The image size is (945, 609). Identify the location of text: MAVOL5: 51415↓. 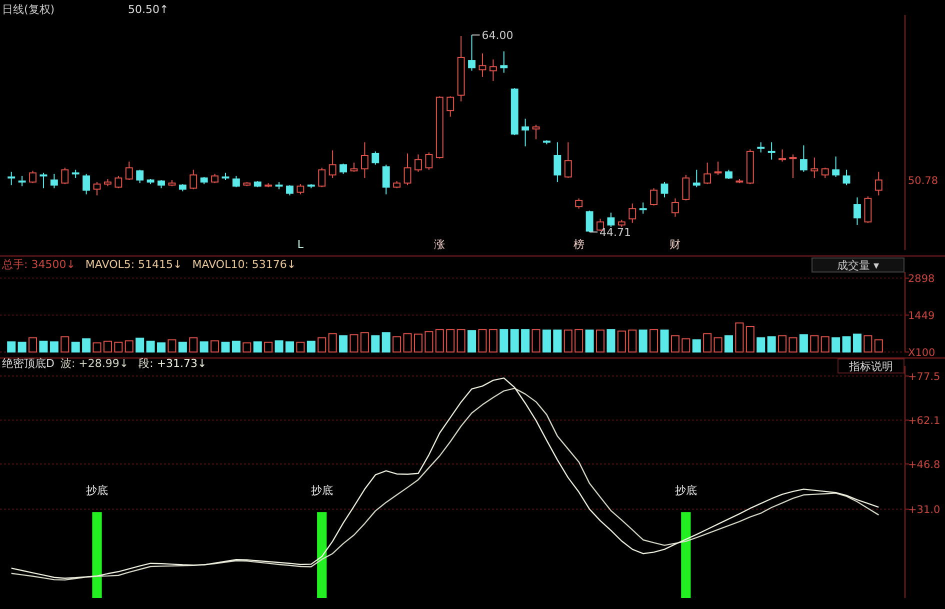
(133, 264).